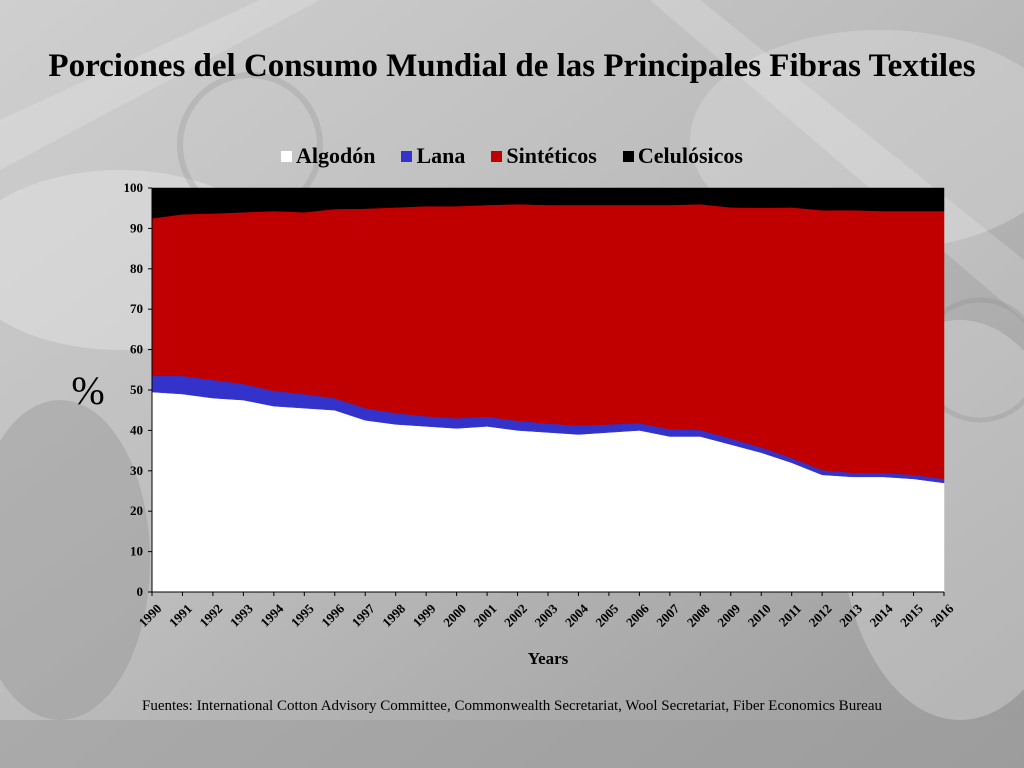  Describe the element at coordinates (690, 155) in the screenshot. I see `legend-label-celulosicos: Celulósicos` at that location.